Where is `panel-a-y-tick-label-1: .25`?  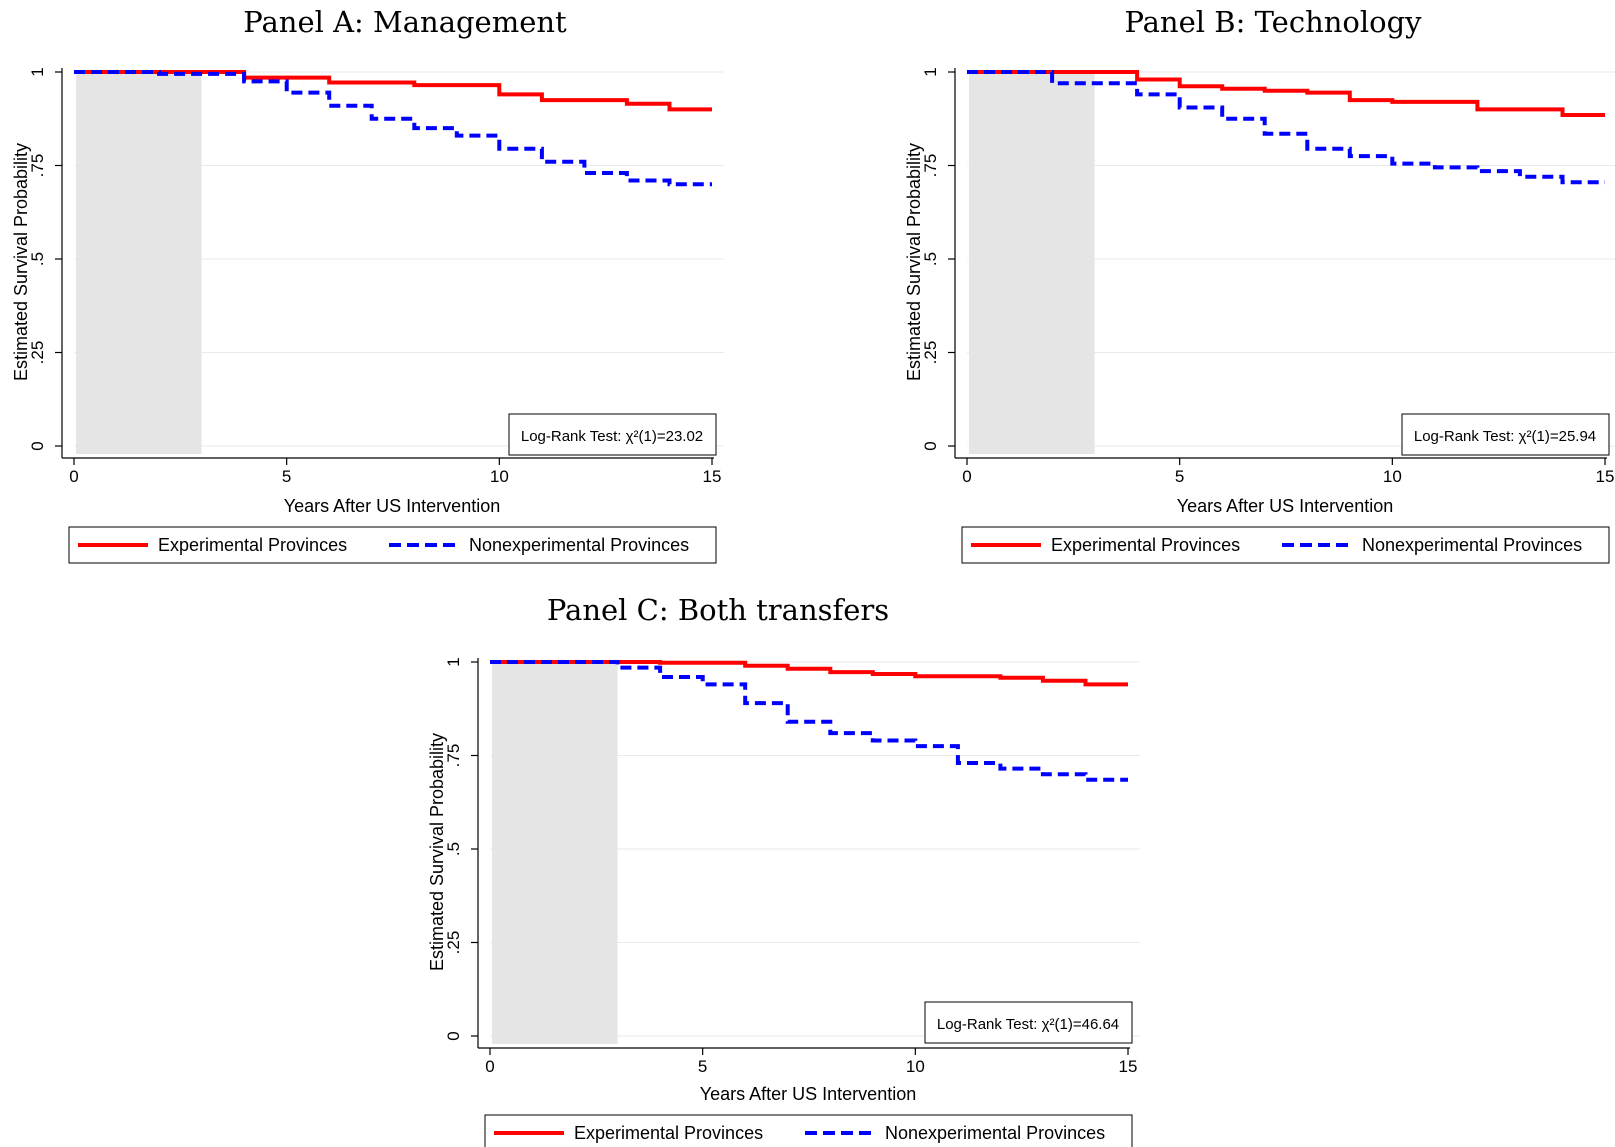
panel-a-y-tick-label-1: .25 is located at coordinates (37, 353).